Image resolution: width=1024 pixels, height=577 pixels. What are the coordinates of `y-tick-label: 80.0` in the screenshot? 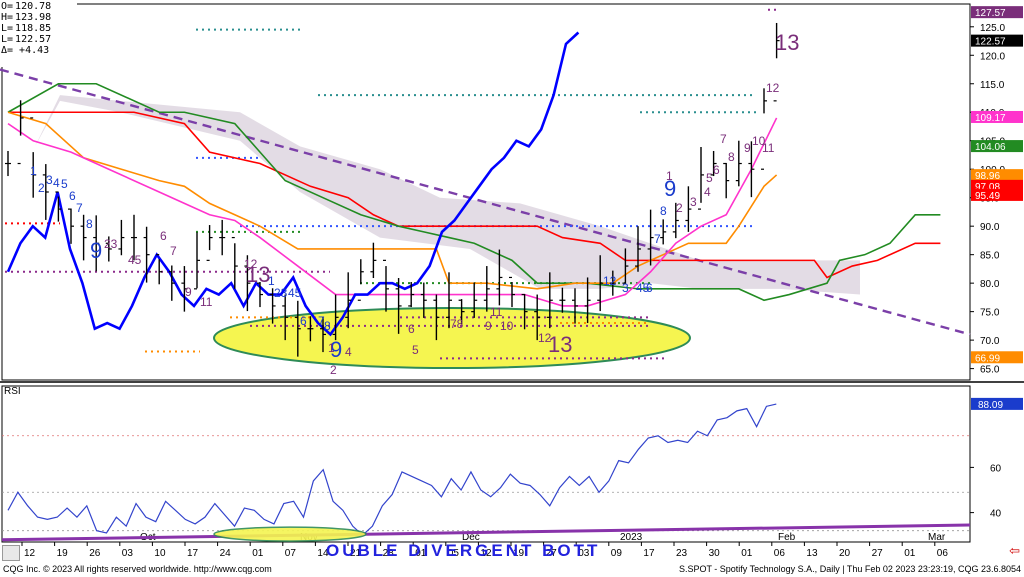 It's located at (990, 284).